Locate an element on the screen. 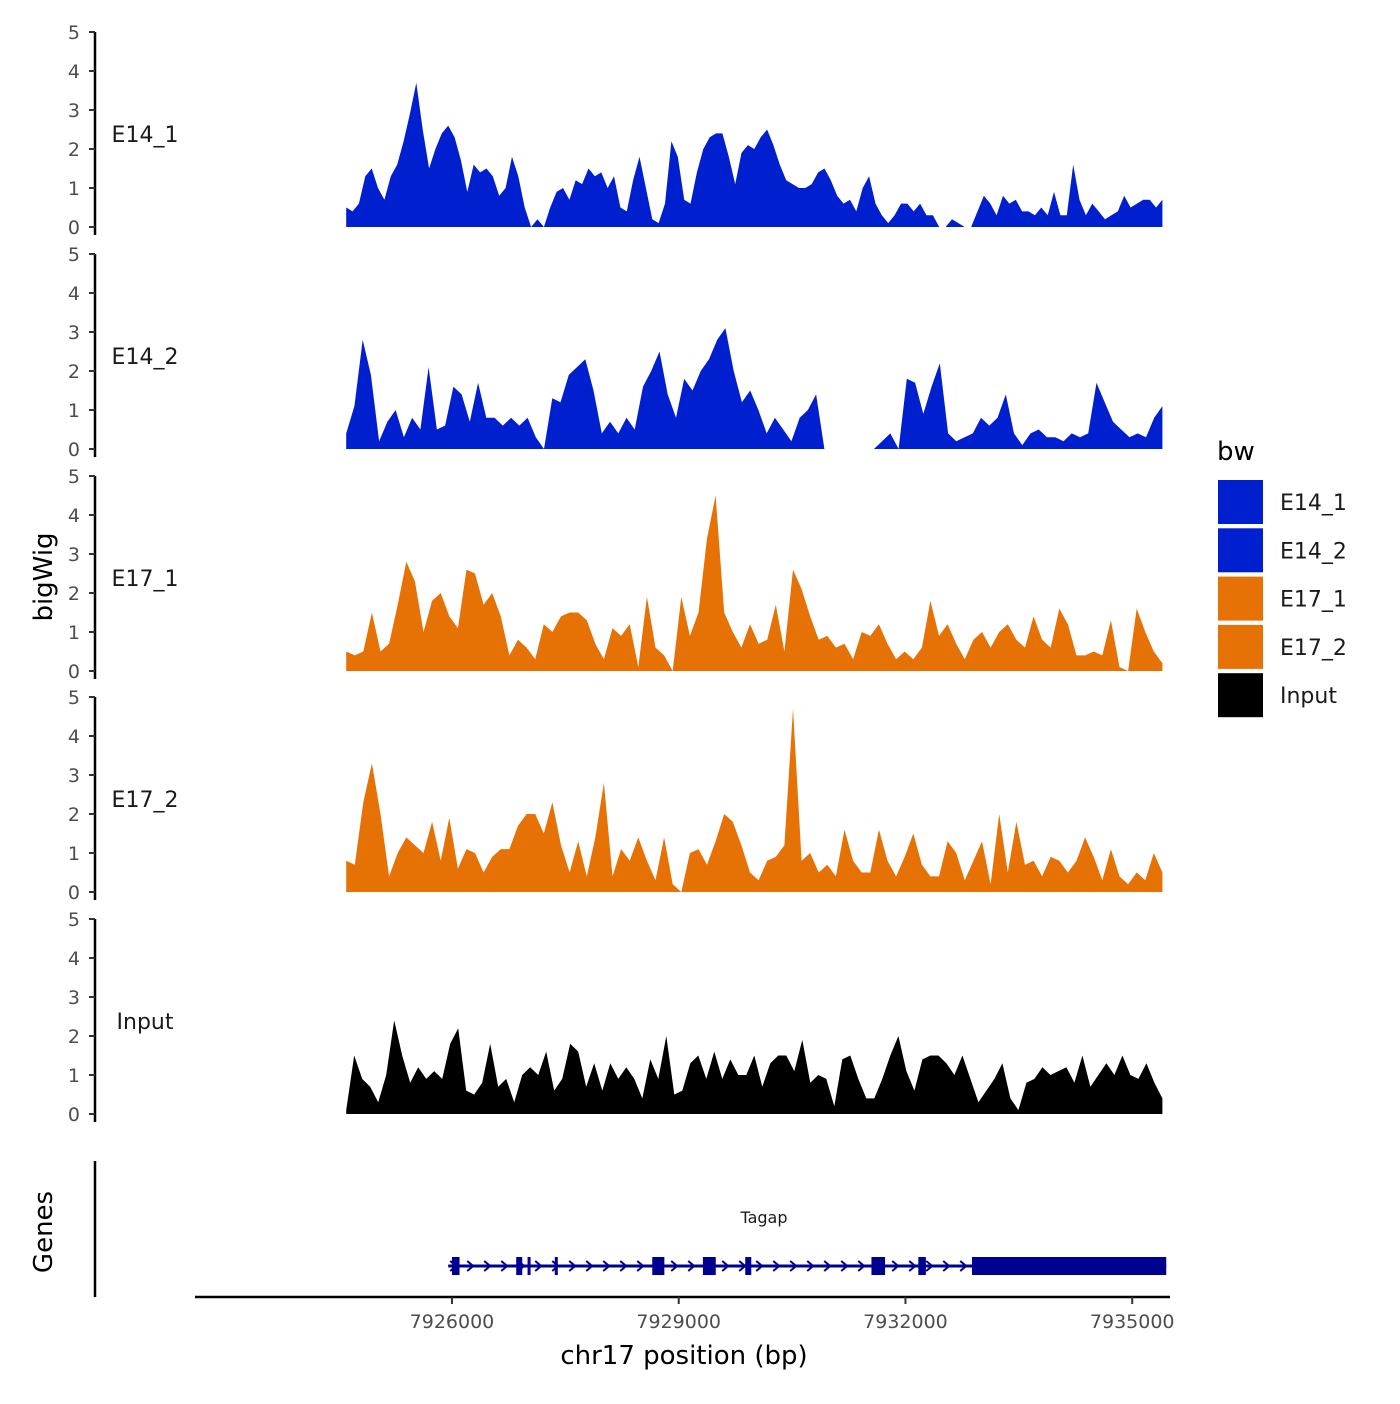 Image resolution: width=1400 pixels, height=1404 pixels. y-tick-label-e14-1-1: 1 is located at coordinates (74, 189).